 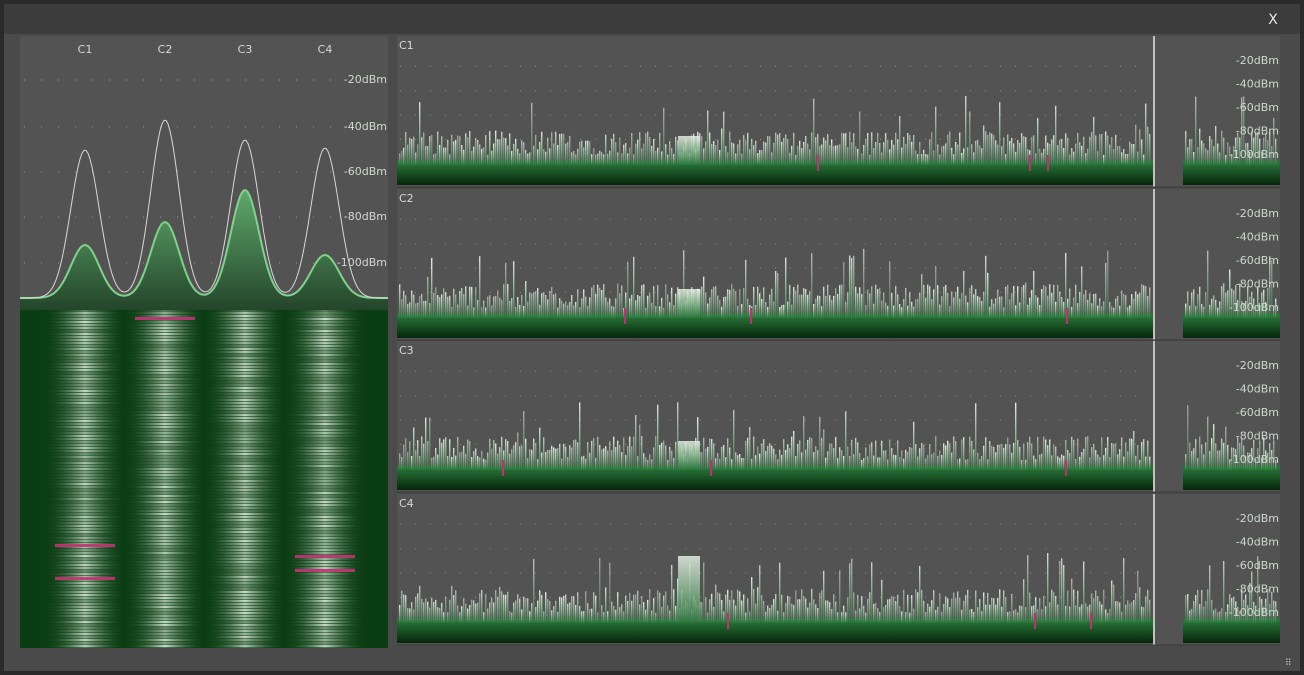 I want to click on close-button: X, so click(x=1273, y=20).